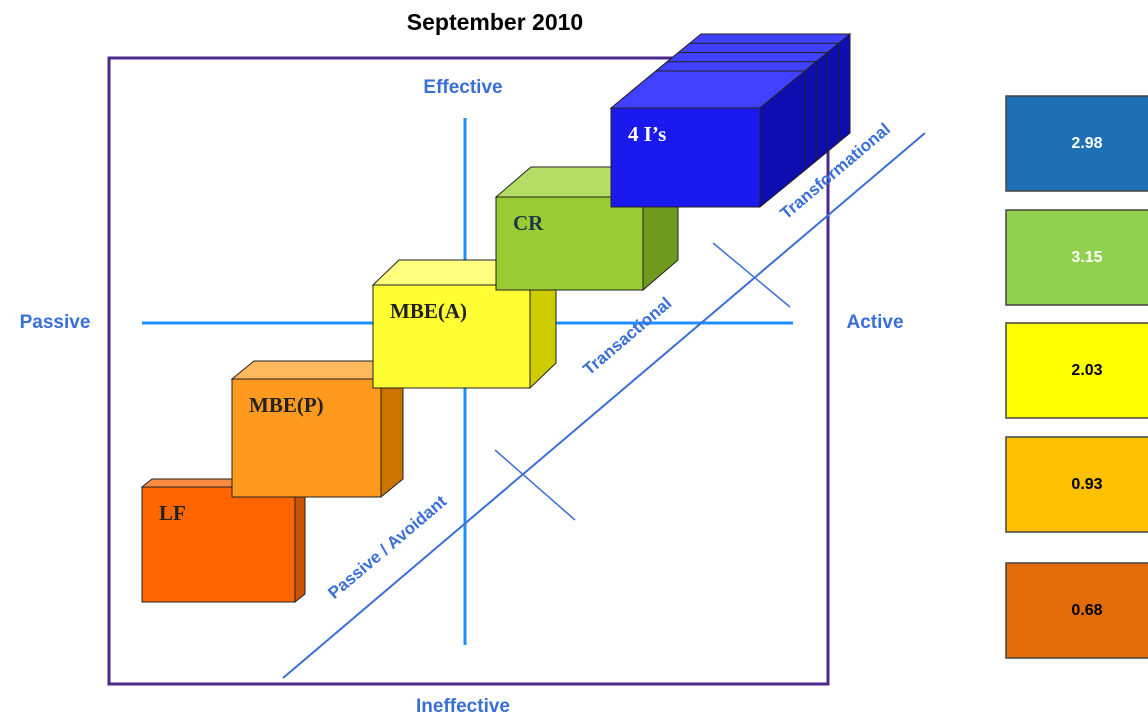 Image resolution: width=1148 pixels, height=718 pixels. I want to click on block-label: CR, so click(528, 223).